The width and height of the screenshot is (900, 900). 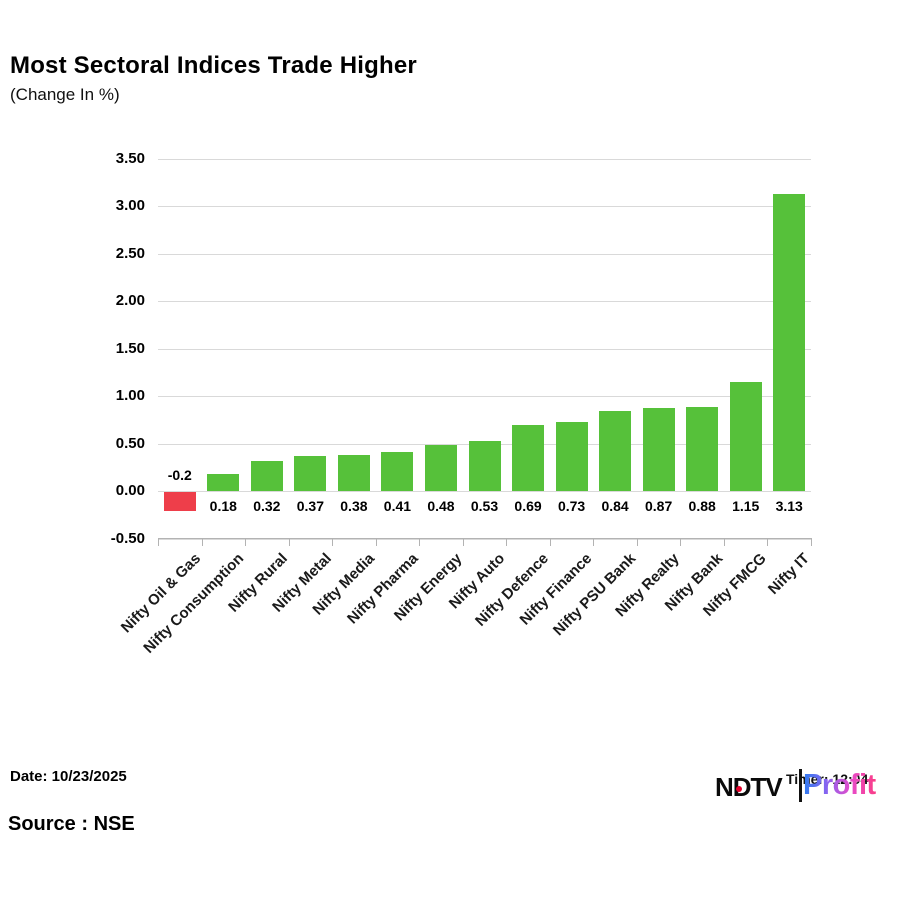 I want to click on y-axis-tick-label: 0.50, so click(x=130, y=443).